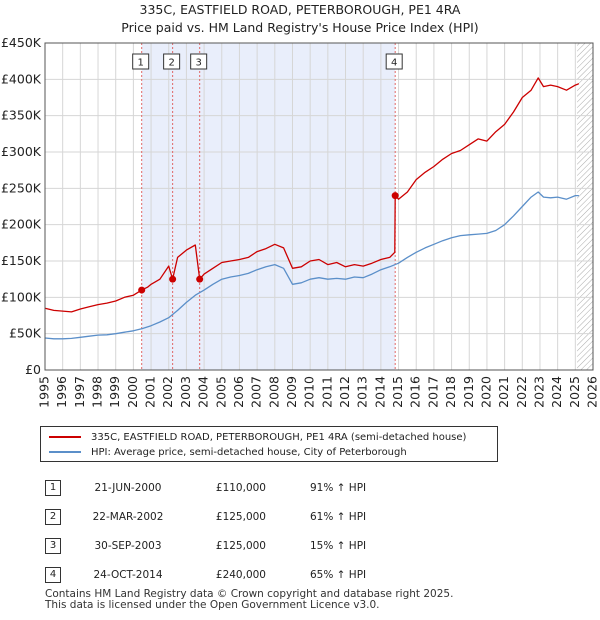 The width and height of the screenshot is (600, 620). What do you see at coordinates (238, 392) in the screenshot?
I see `x-tick-label: 2006` at bounding box center [238, 392].